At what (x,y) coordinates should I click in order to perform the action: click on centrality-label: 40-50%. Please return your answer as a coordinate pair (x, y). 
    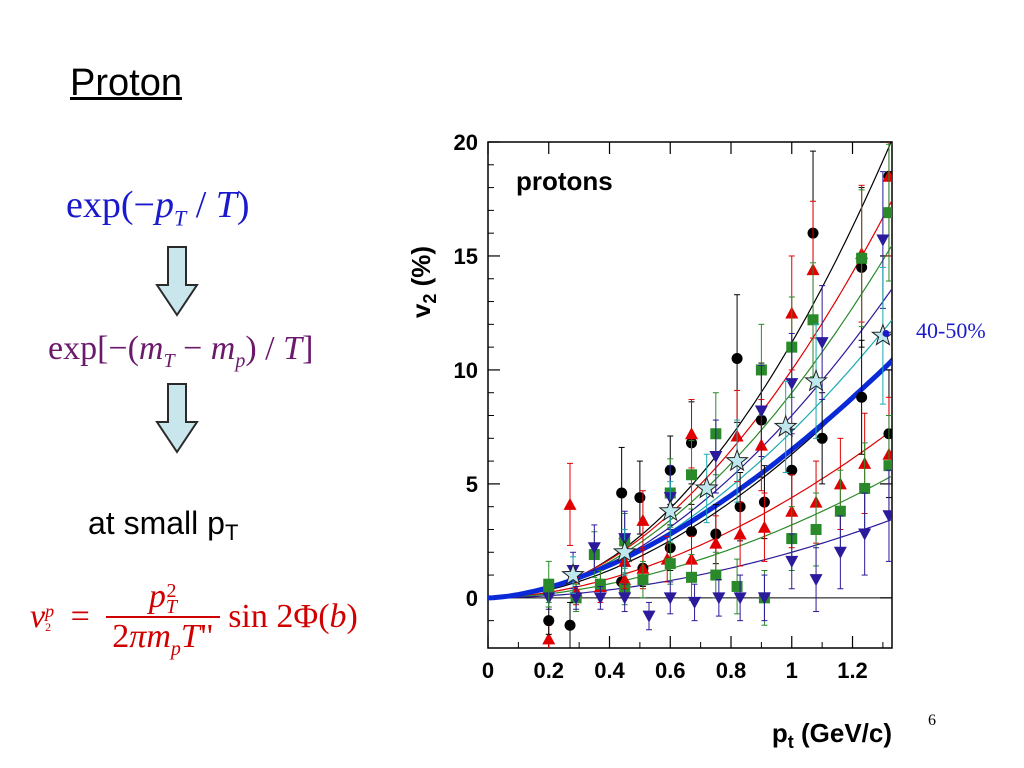
    Looking at the image, I should click on (951, 330).